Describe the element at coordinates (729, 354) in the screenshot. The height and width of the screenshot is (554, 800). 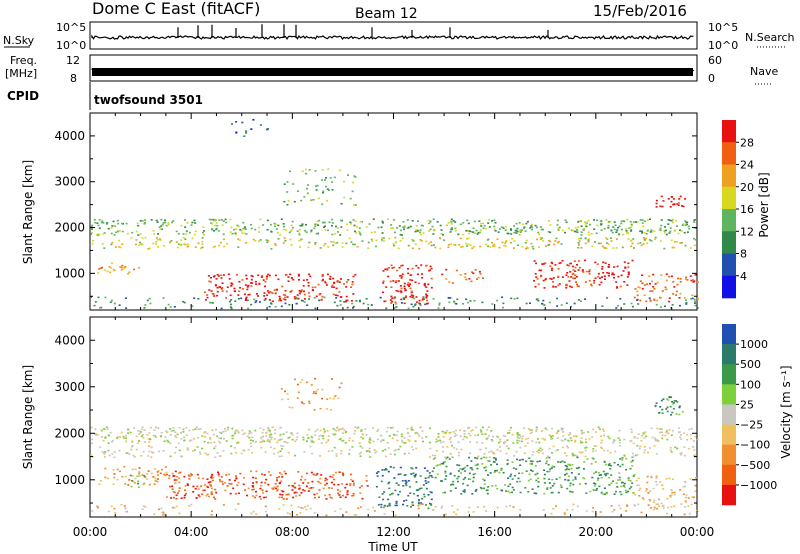
I see `colorbar-segment` at that location.